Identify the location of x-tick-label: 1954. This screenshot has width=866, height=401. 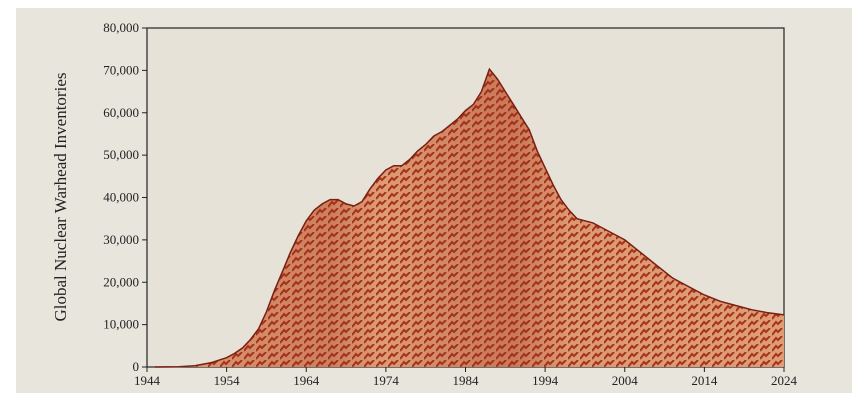
(227, 380).